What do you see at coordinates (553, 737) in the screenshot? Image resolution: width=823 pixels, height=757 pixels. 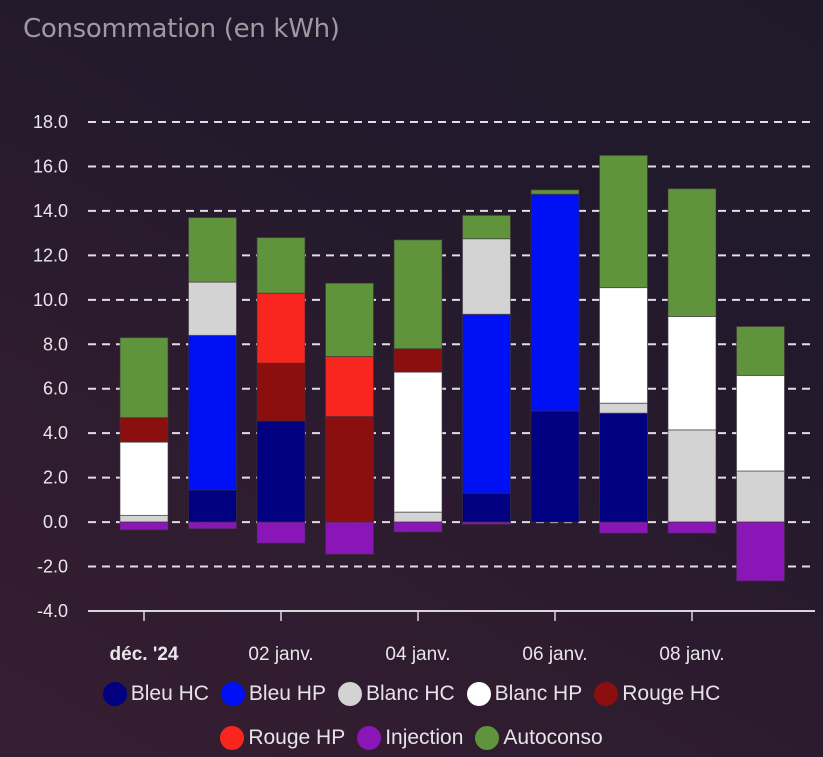 I see `legend-label: Autoconso` at bounding box center [553, 737].